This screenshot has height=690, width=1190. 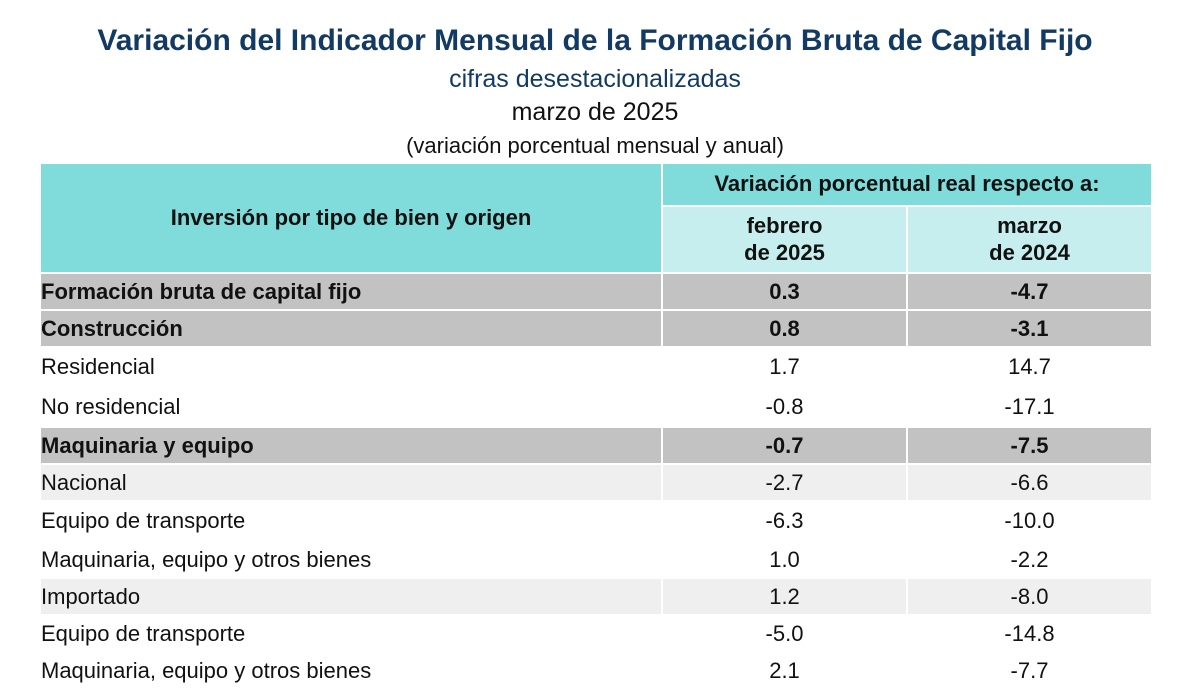 I want to click on value-feb-2025: -6.3, so click(x=784, y=521).